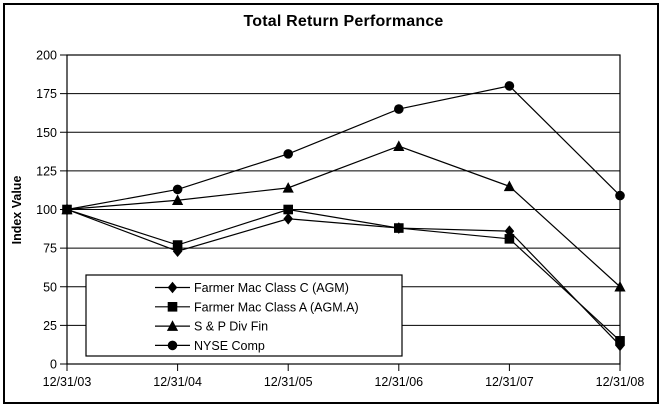  I want to click on x-tick-label: 12/31/06, so click(398, 382).